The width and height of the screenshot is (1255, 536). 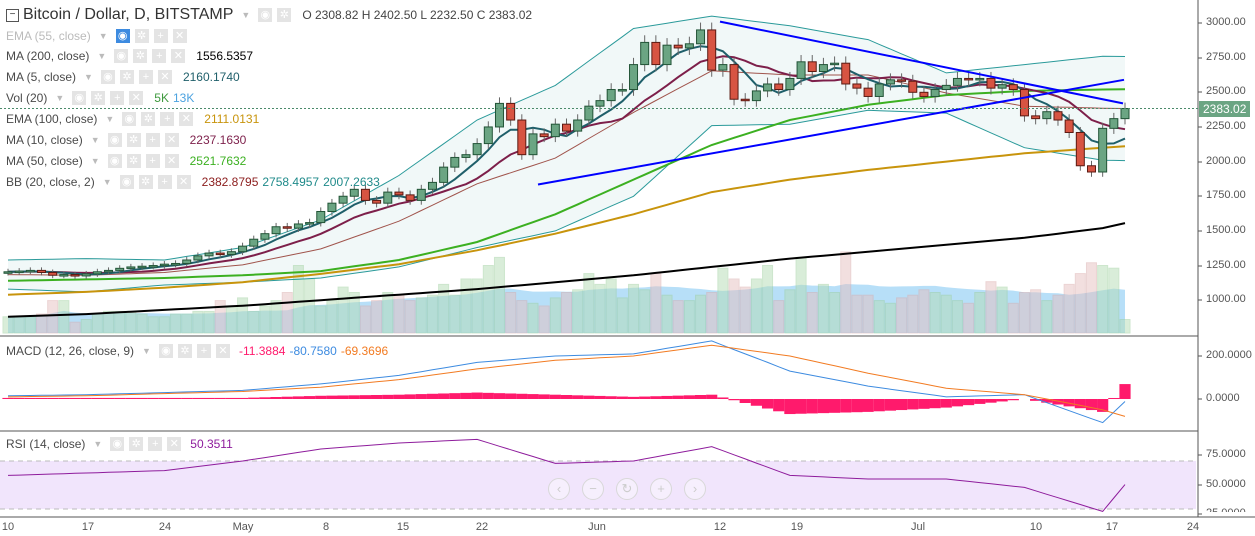 I want to click on indicator-legend: MA (50, close) ▼ ◉ ✲ + ✕ 2521.7632, so click(x=126, y=161).